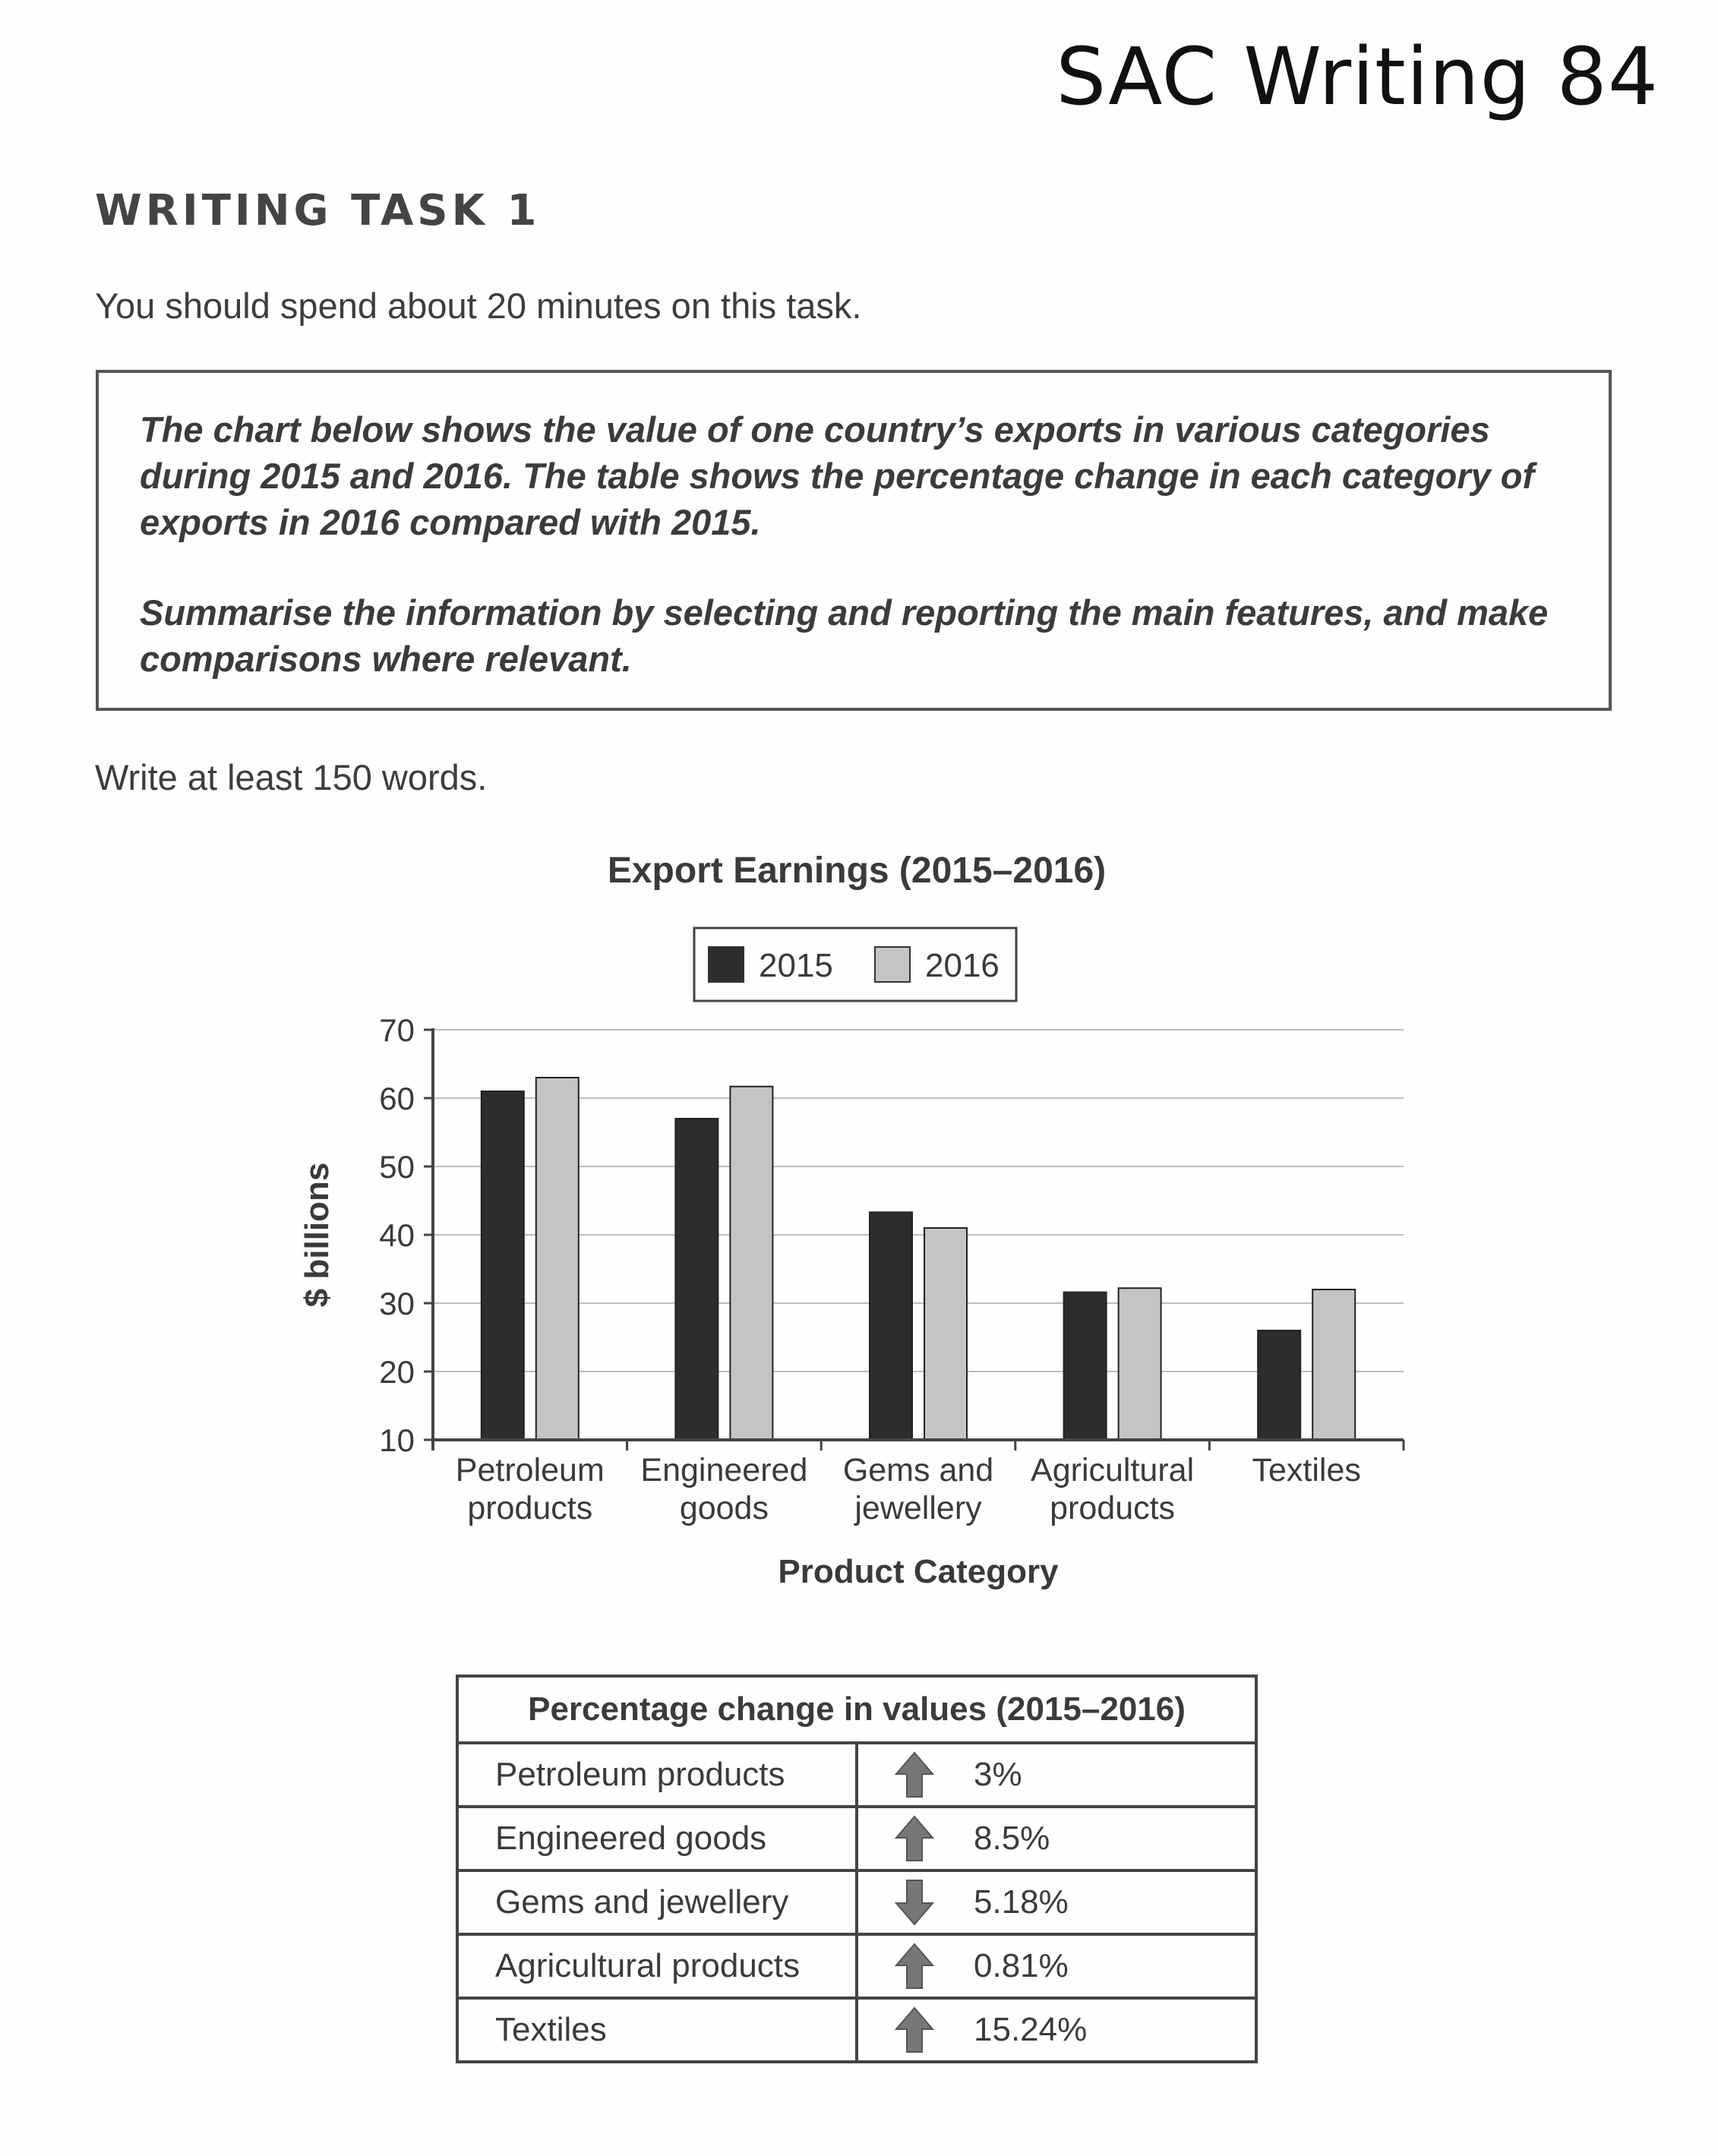  What do you see at coordinates (1112, 1470) in the screenshot?
I see `x-tick-label: Agricultural` at bounding box center [1112, 1470].